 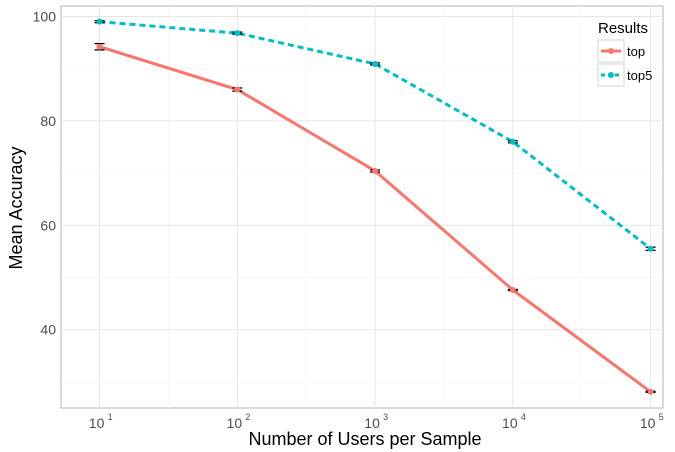 What do you see at coordinates (45, 172) in the screenshot?
I see `y-axis-ticks: 40 60 80 100` at bounding box center [45, 172].